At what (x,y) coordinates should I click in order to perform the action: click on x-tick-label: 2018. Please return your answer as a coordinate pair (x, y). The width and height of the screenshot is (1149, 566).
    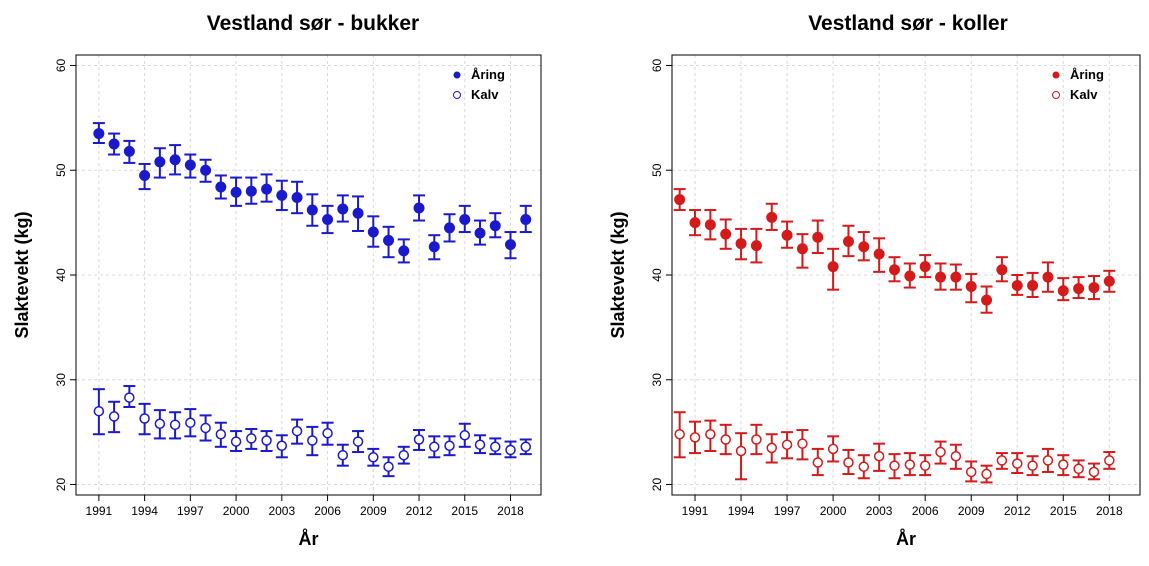
    Looking at the image, I should click on (1109, 511).